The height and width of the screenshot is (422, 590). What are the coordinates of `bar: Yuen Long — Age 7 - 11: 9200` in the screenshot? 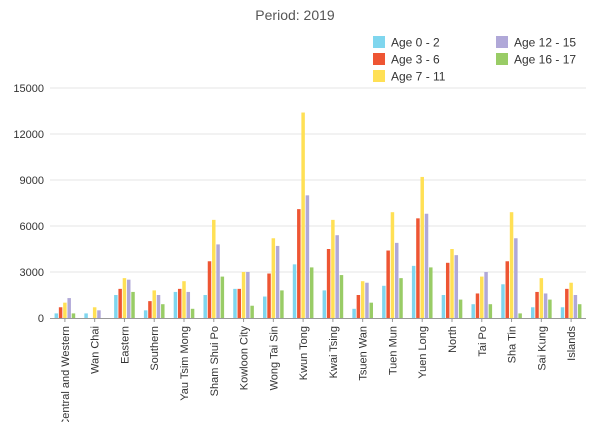 It's located at (422, 247).